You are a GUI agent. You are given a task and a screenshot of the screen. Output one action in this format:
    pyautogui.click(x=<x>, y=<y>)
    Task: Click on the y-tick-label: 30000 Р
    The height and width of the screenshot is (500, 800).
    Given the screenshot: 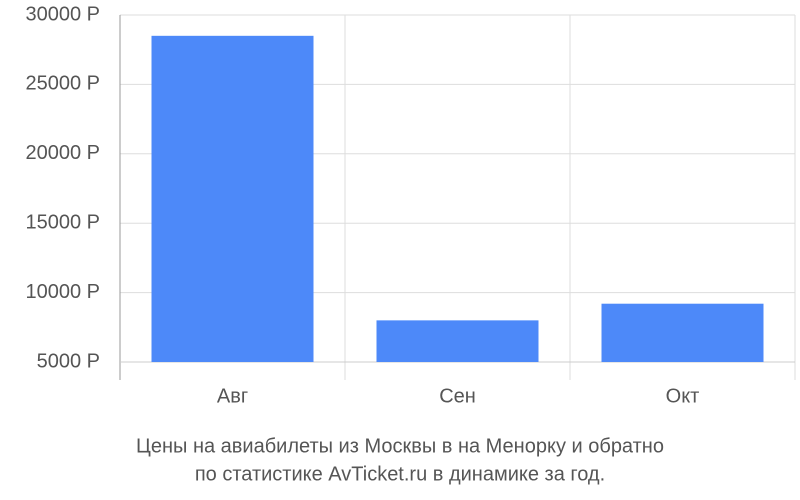 What is the action you would take?
    pyautogui.click(x=62, y=14)
    